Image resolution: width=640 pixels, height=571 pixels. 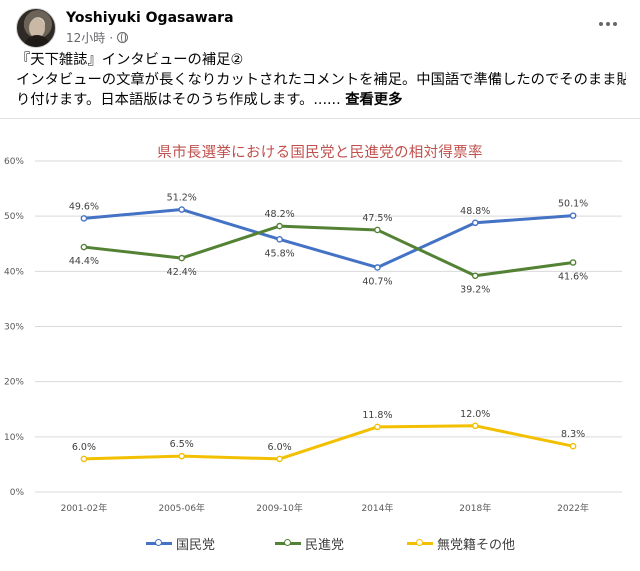 I want to click on y-tick-label: 50%, so click(x=14, y=217).